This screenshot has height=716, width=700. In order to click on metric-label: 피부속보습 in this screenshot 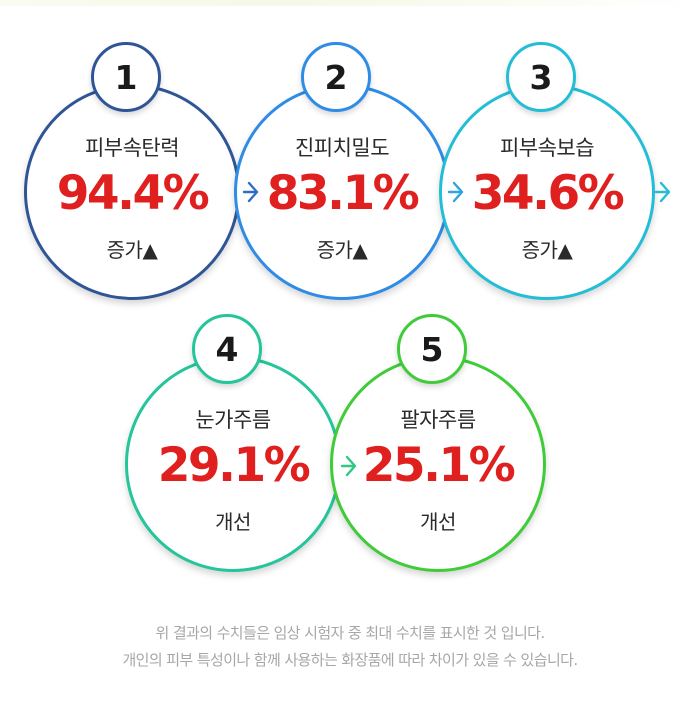, I will do `click(547, 148)`.